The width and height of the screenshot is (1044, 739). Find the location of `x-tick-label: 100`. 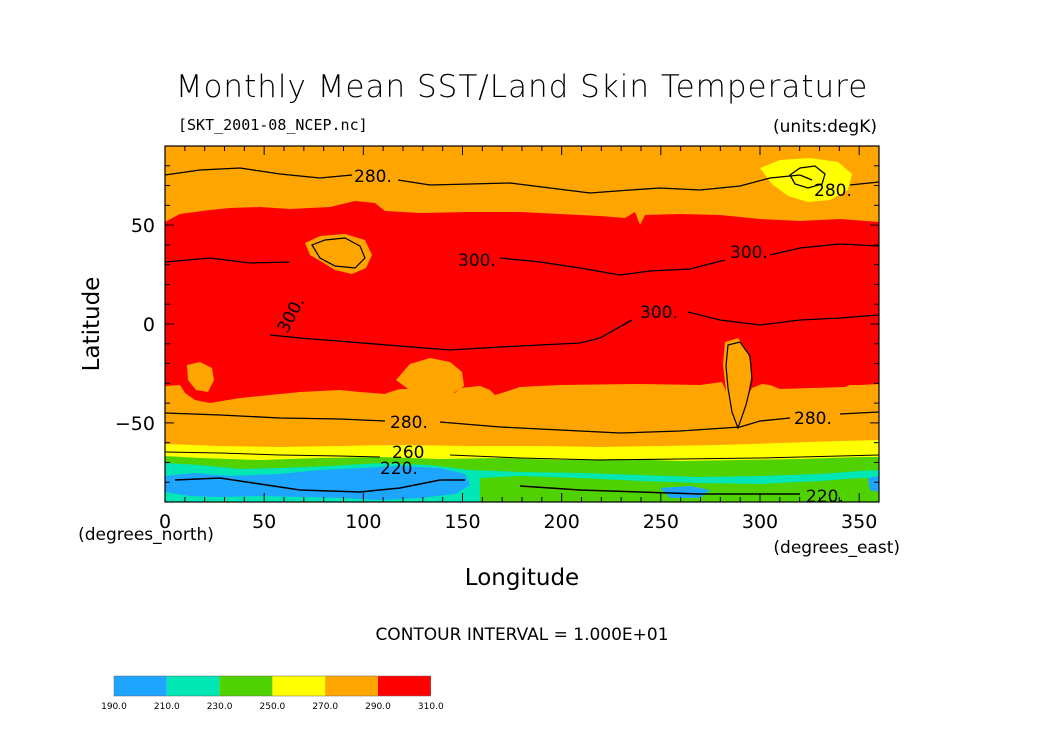

x-tick-label: 100 is located at coordinates (363, 522).